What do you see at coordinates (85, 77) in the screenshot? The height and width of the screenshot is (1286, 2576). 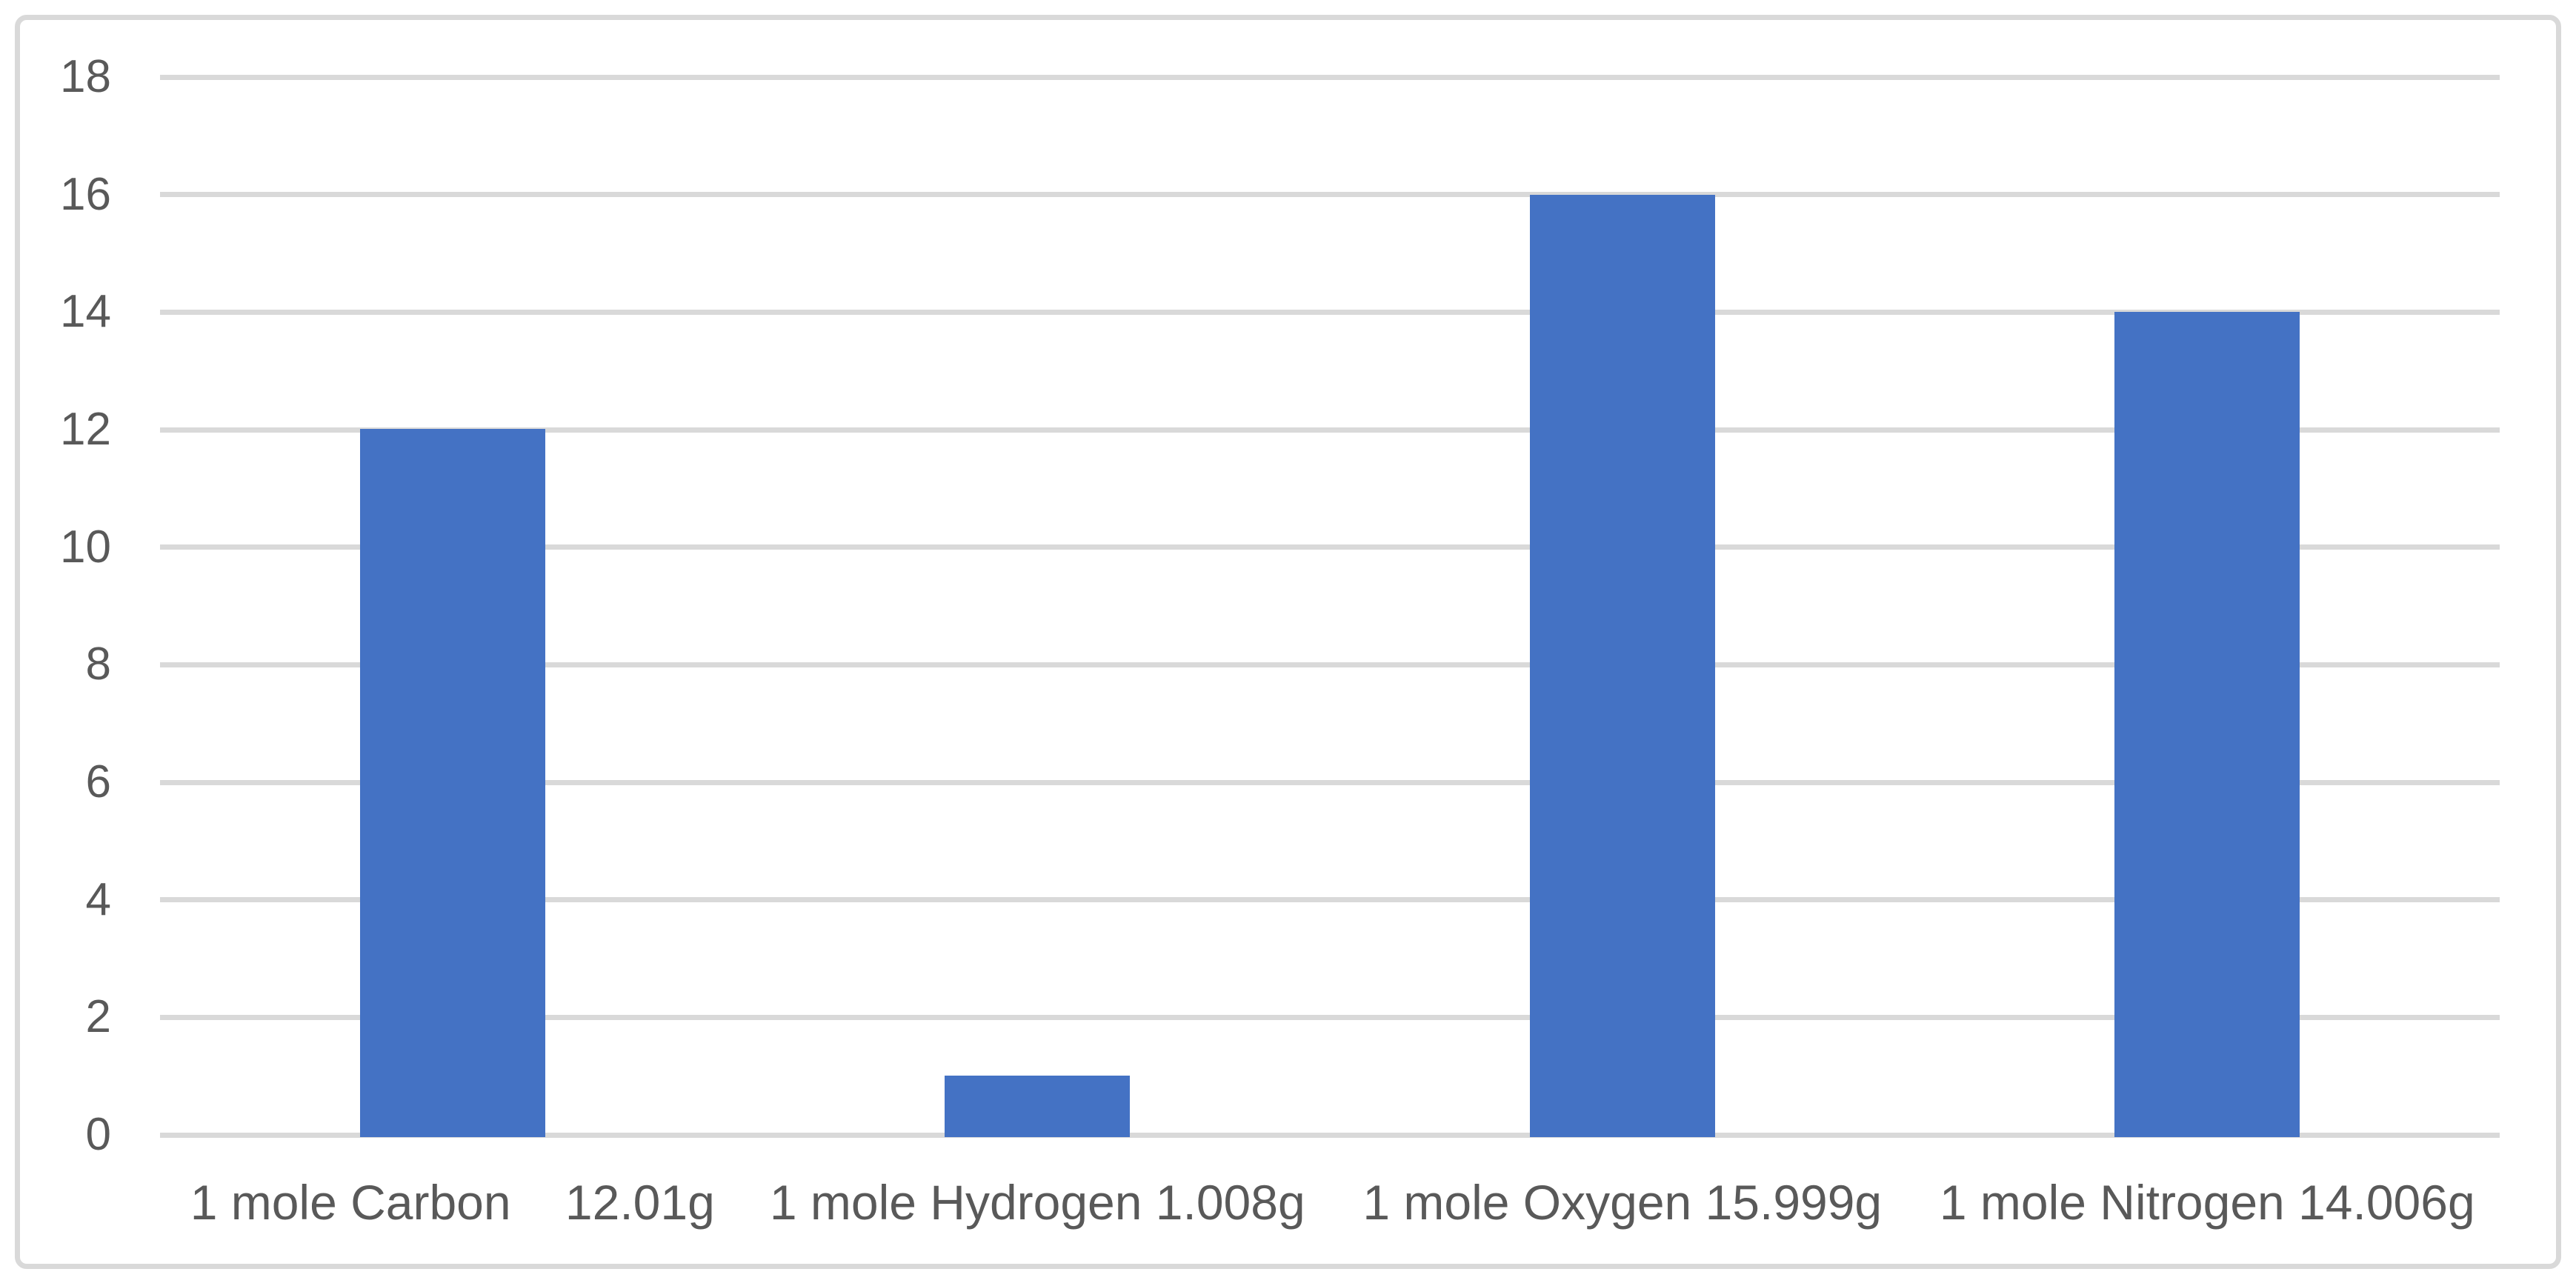 I see `y-axis-tick-label: 18` at bounding box center [85, 77].